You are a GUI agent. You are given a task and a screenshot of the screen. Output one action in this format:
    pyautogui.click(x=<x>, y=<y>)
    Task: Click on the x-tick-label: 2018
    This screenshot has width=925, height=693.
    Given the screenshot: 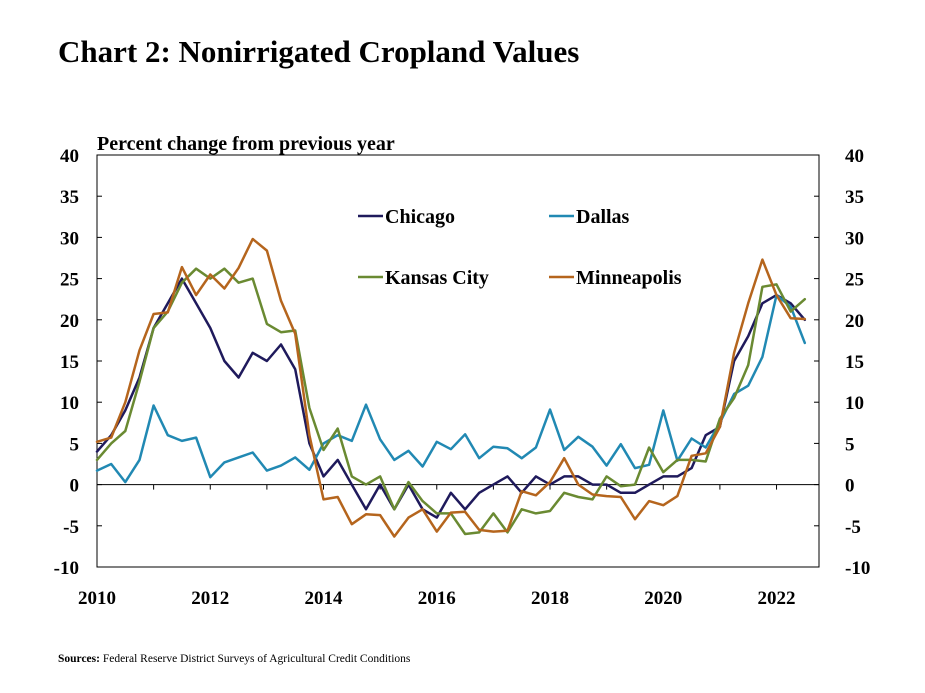 What is the action you would take?
    pyautogui.click(x=550, y=598)
    